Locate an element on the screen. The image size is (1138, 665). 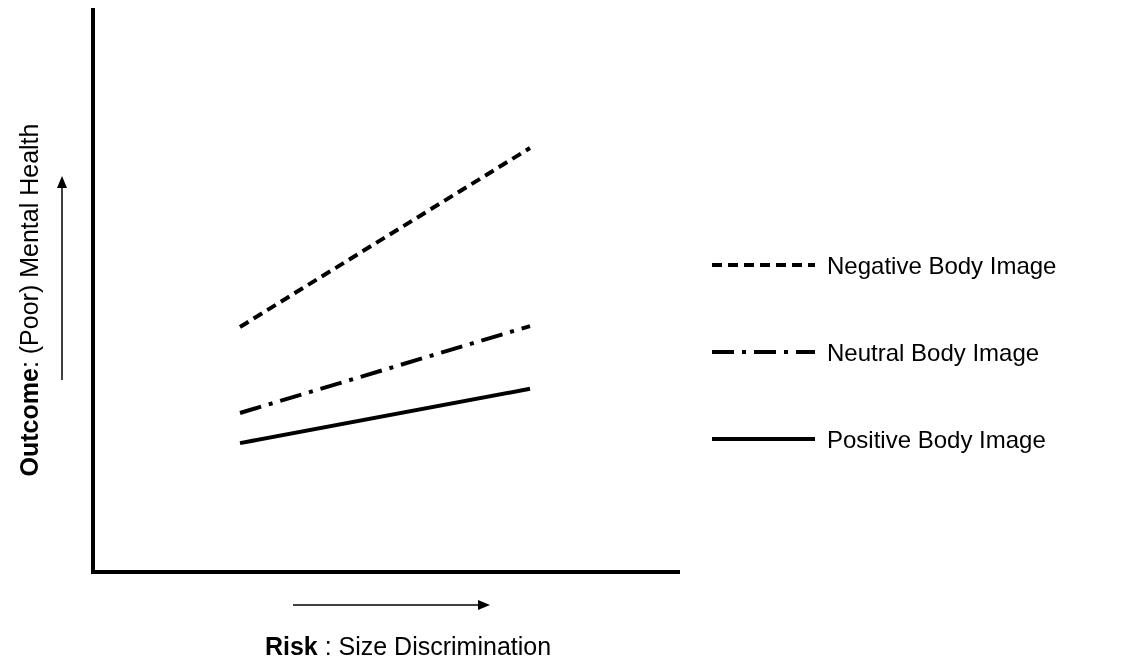
legend-label: Positive Body Image is located at coordinates (936, 439).